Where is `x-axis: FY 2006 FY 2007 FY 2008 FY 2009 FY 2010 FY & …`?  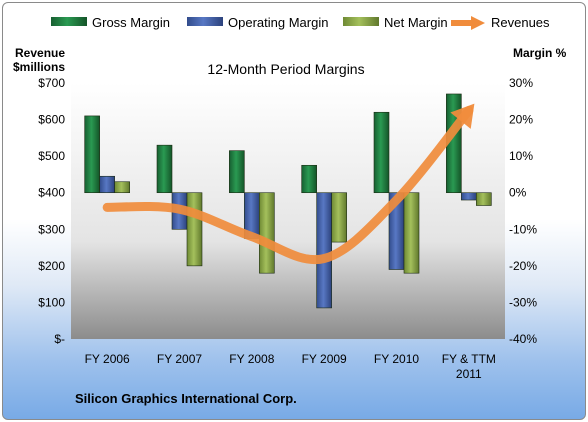 x-axis: FY 2006 FY 2007 FY 2008 FY 2009 FY 2010 FY & … is located at coordinates (290, 366).